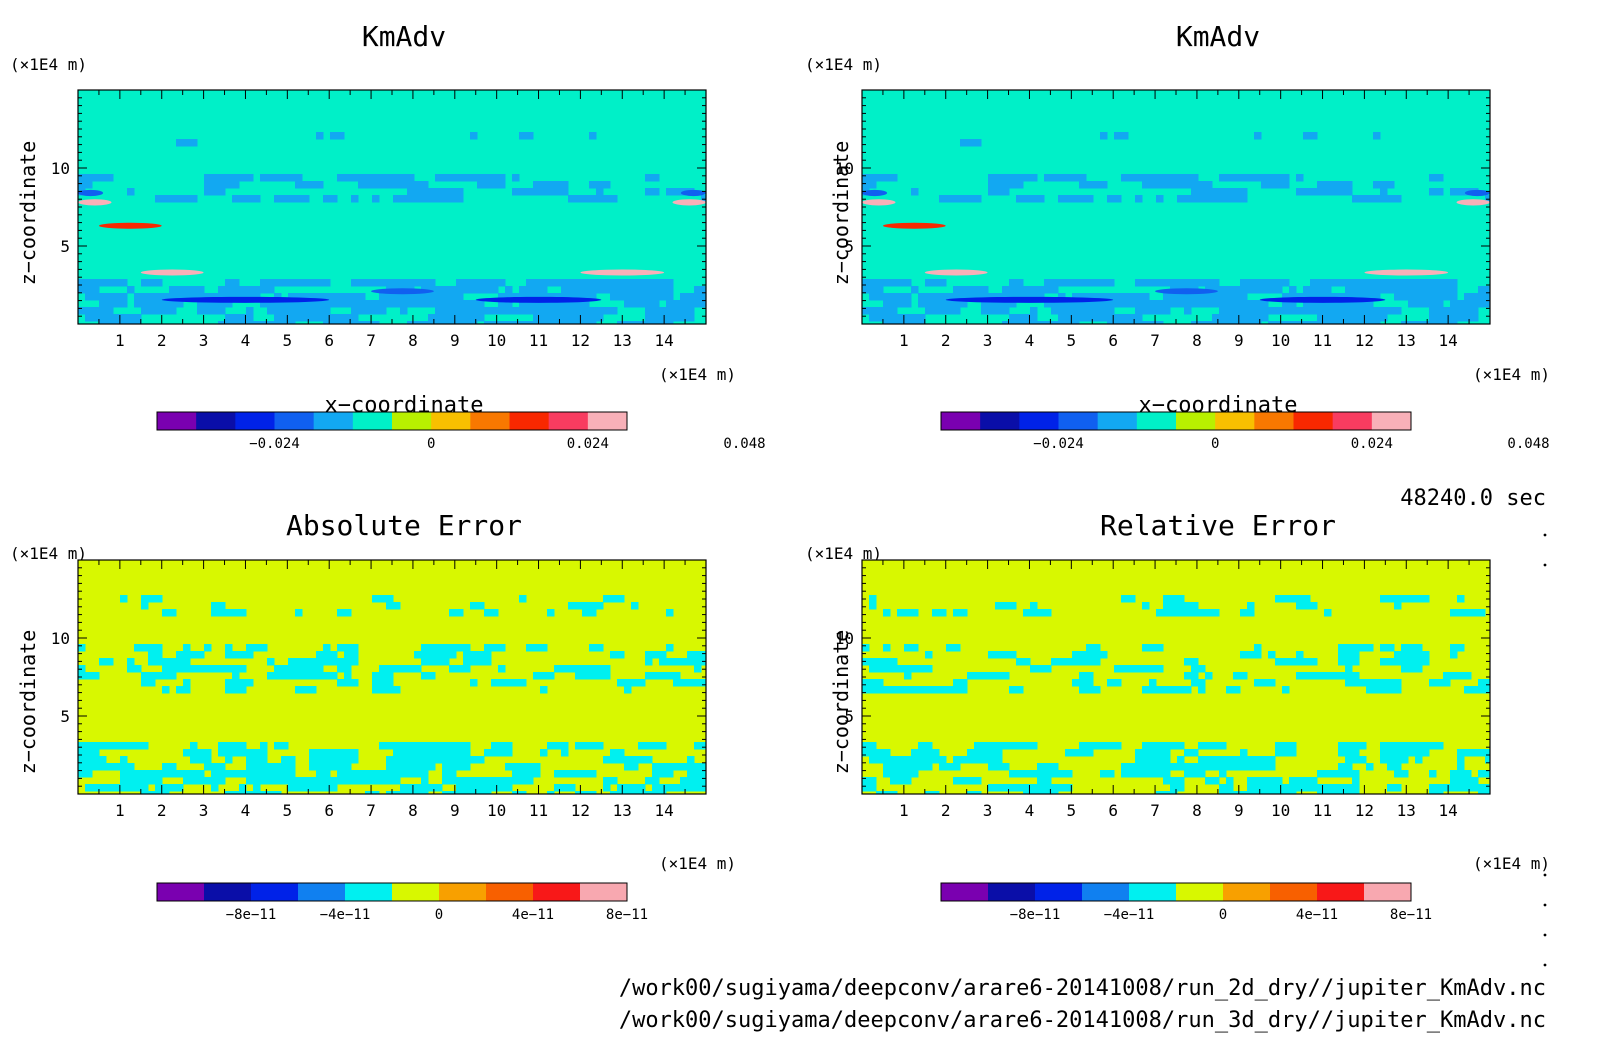  I want to click on x-tick-label: 9, so click(1239, 810).